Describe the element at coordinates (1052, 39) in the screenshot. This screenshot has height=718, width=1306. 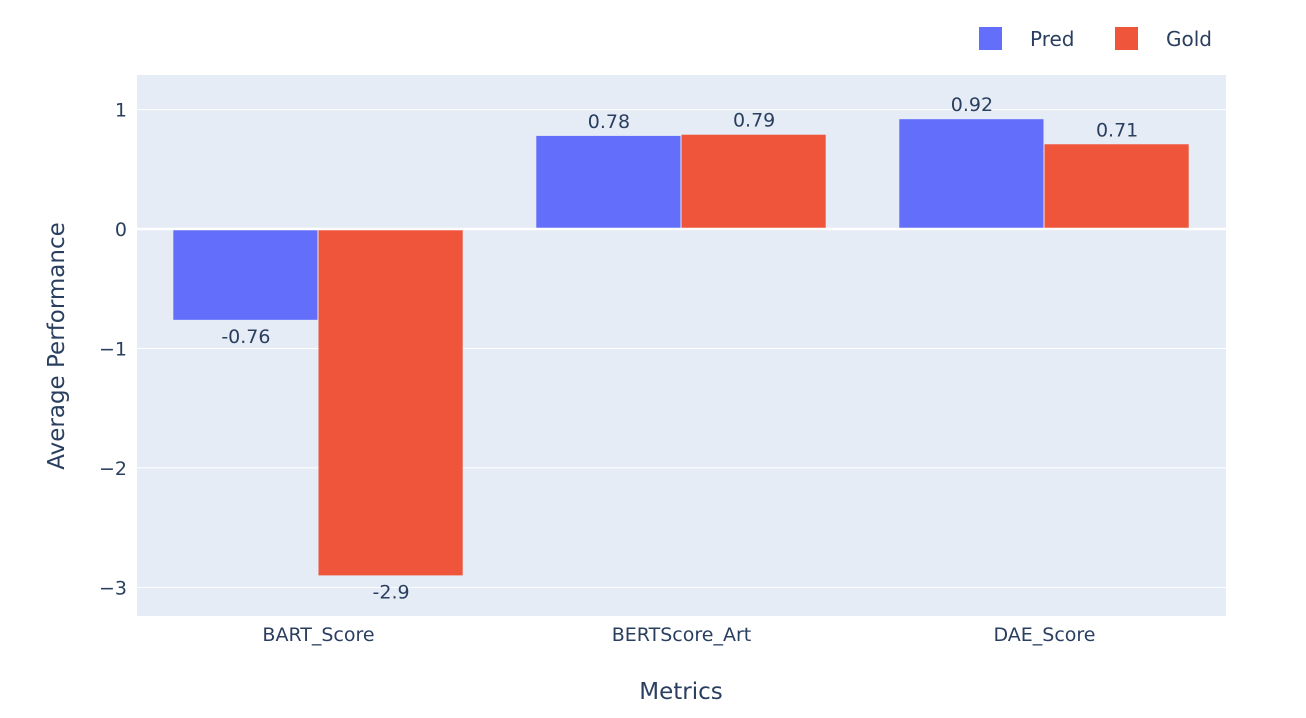
I see `legend-label: Pred` at that location.